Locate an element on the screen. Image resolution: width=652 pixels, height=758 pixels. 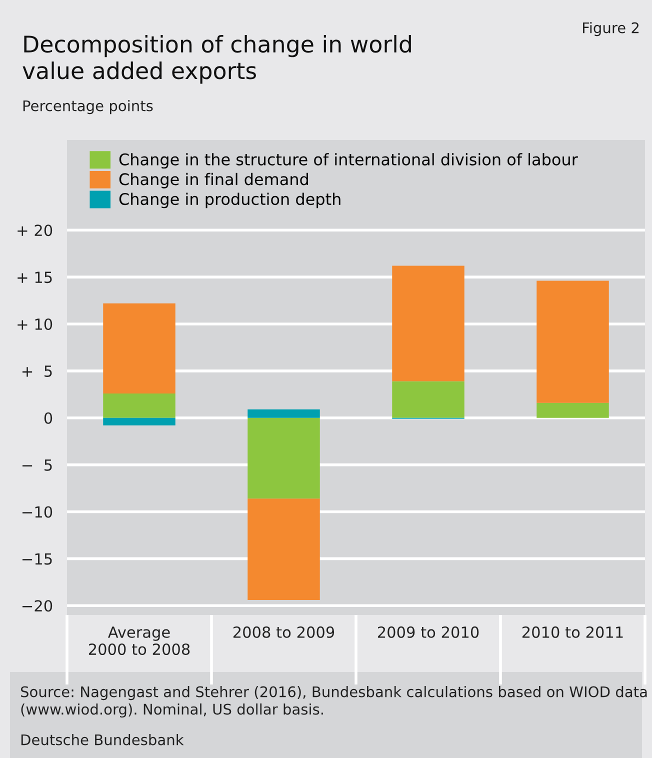
chart-title: Decomposition of change in world value added exports is located at coordinates (216, 59).